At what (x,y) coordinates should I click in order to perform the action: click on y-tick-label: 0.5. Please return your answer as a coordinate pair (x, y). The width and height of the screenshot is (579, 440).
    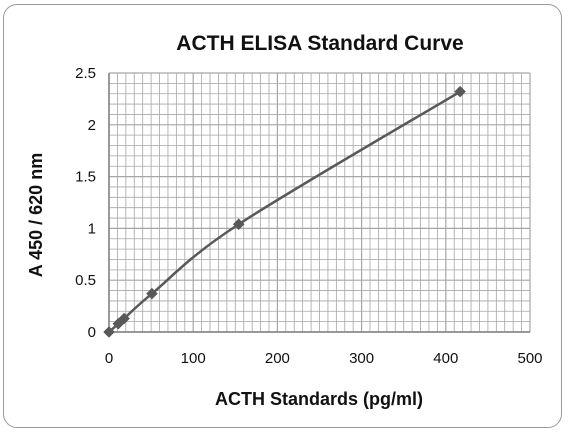
    Looking at the image, I should click on (85, 280).